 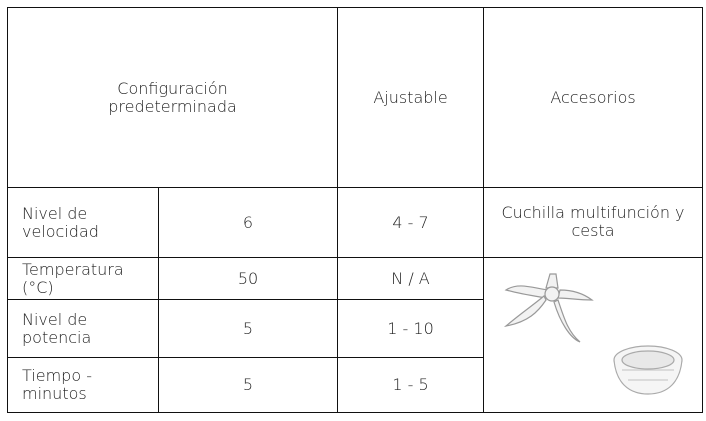 What do you see at coordinates (548, 308) in the screenshot?
I see `blade` at bounding box center [548, 308].